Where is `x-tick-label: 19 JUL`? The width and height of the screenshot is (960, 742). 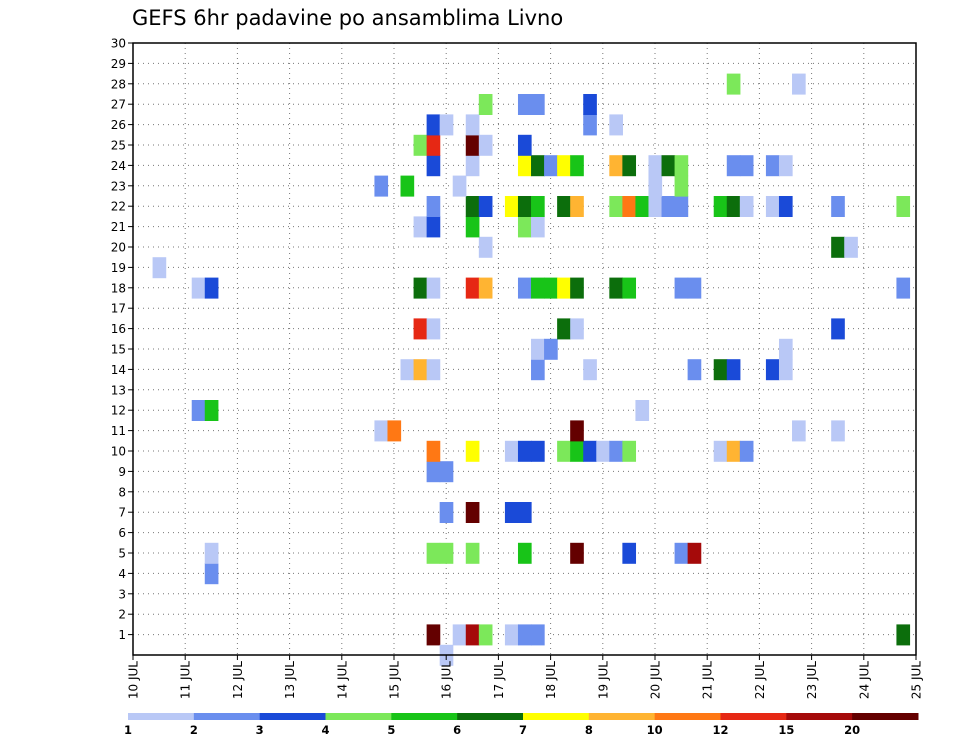
x-tick-label: 19 JUL is located at coordinates (603, 680).